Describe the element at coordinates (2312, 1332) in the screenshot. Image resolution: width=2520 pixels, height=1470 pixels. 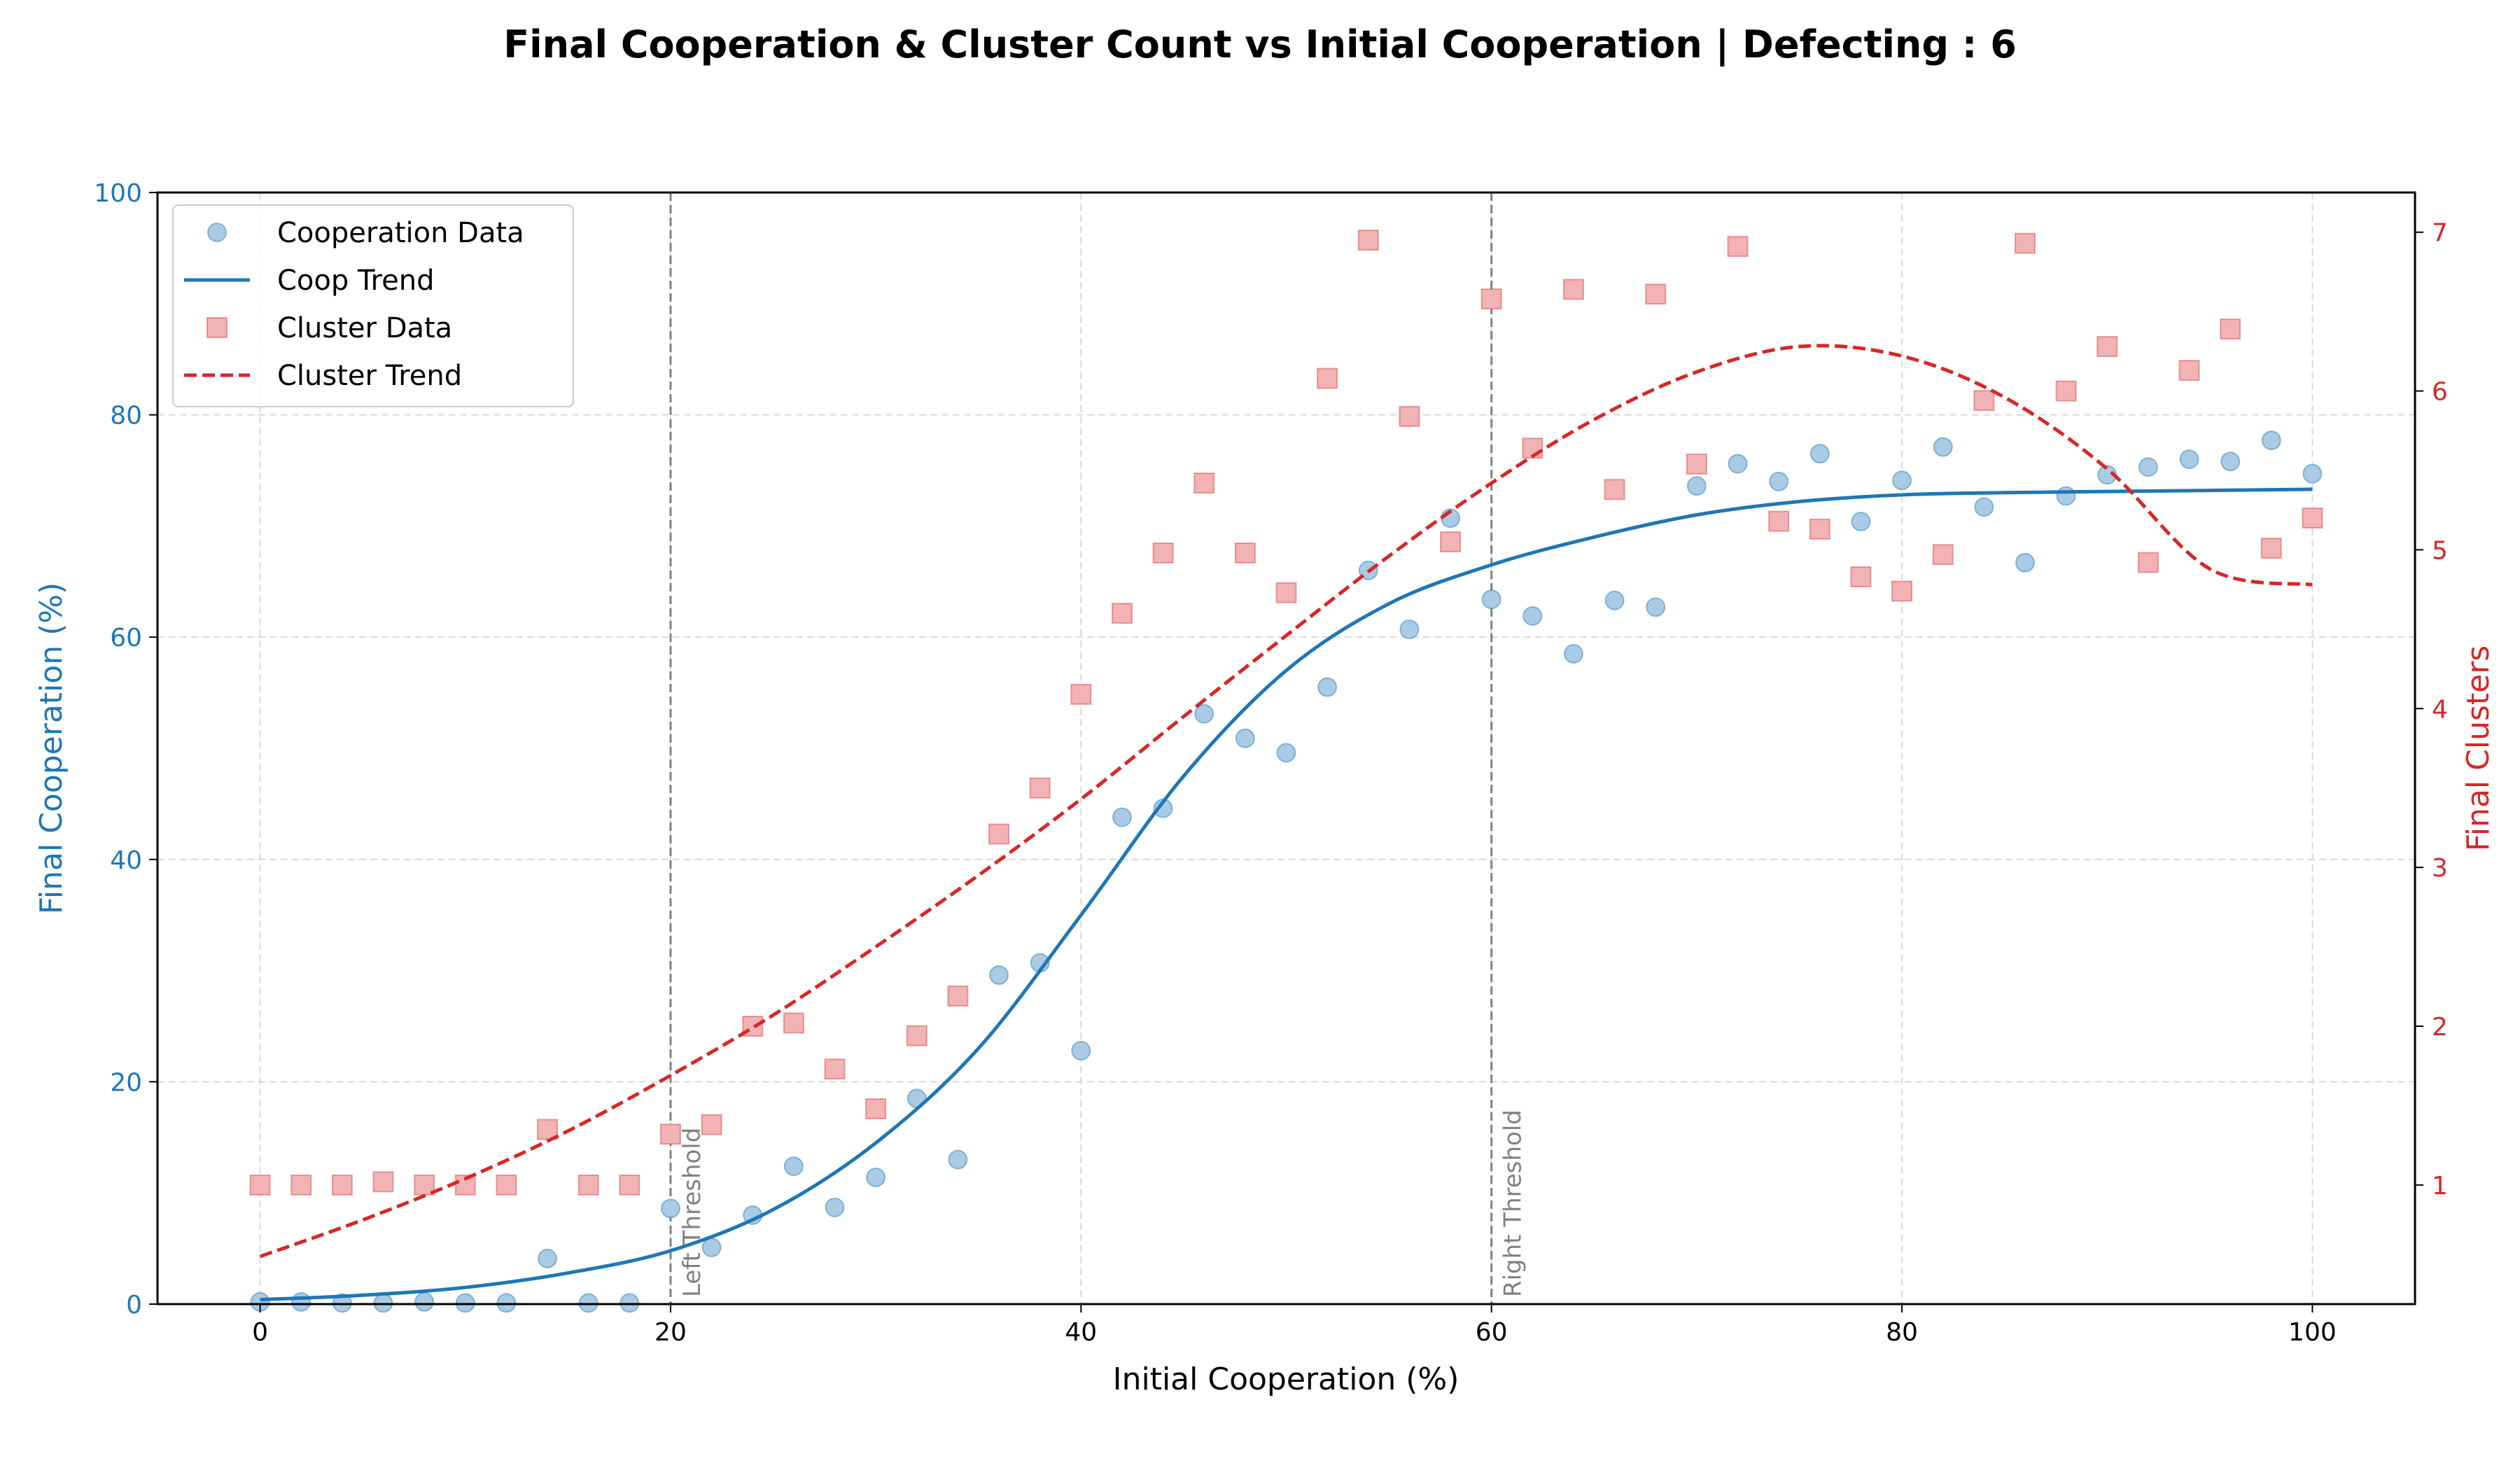
I see `x-tick-label: 100` at that location.